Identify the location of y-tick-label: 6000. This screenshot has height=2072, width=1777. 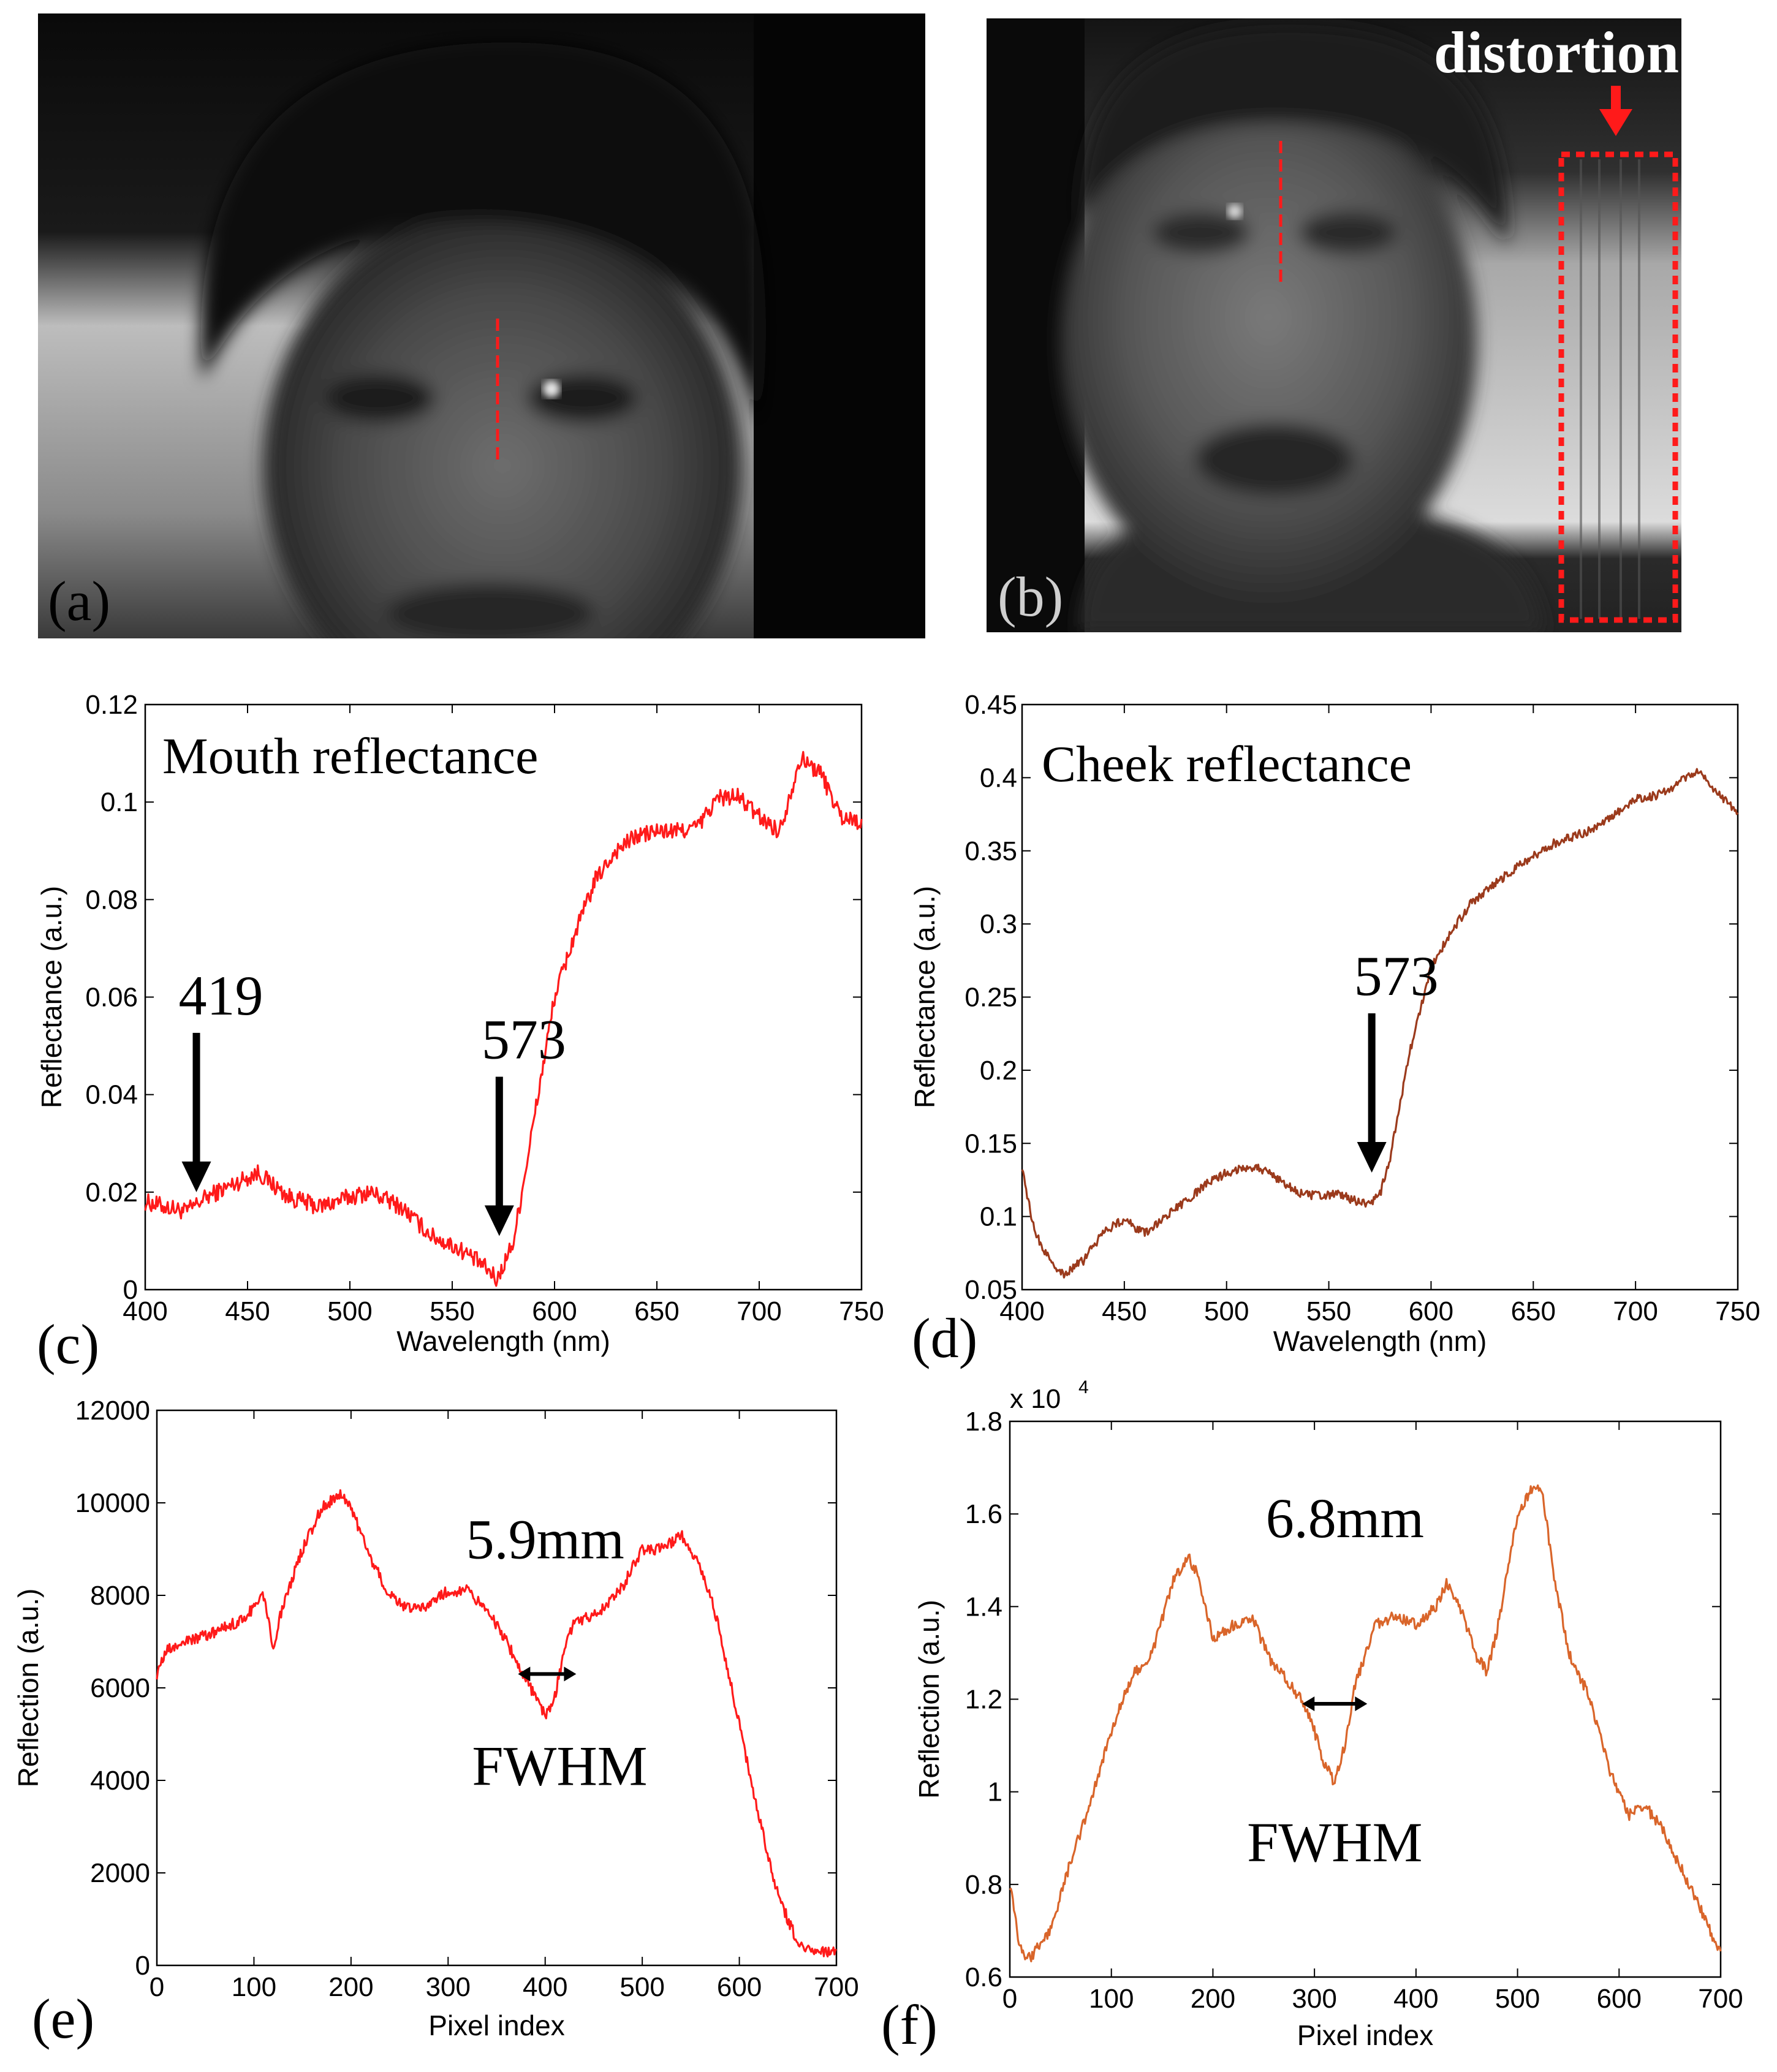
(120, 1688).